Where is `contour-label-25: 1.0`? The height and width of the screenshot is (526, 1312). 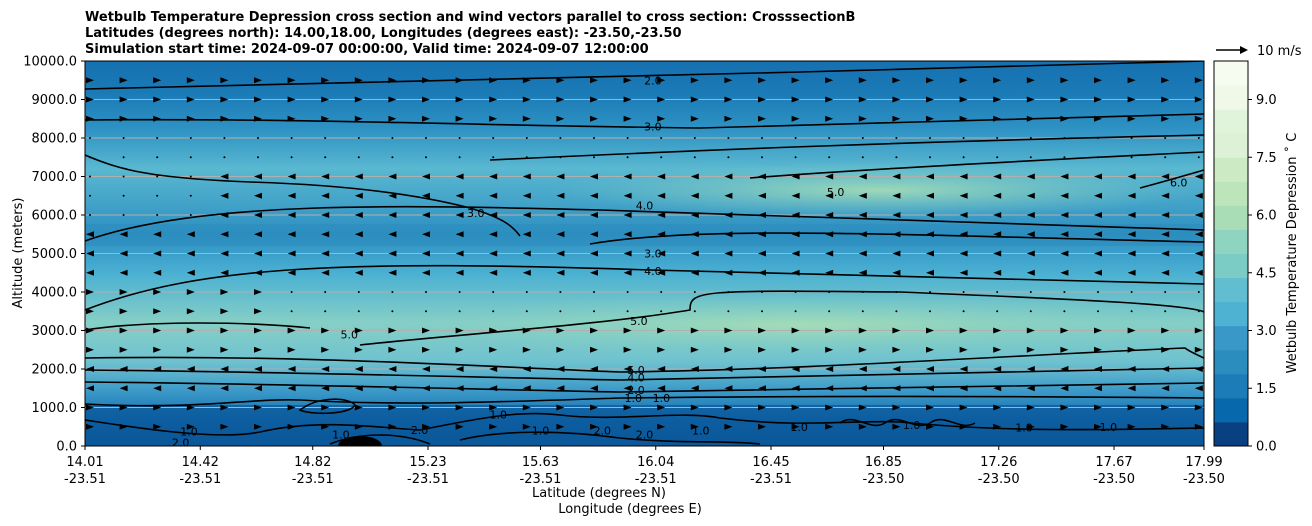
contour-label-25: 1.0 is located at coordinates (912, 425).